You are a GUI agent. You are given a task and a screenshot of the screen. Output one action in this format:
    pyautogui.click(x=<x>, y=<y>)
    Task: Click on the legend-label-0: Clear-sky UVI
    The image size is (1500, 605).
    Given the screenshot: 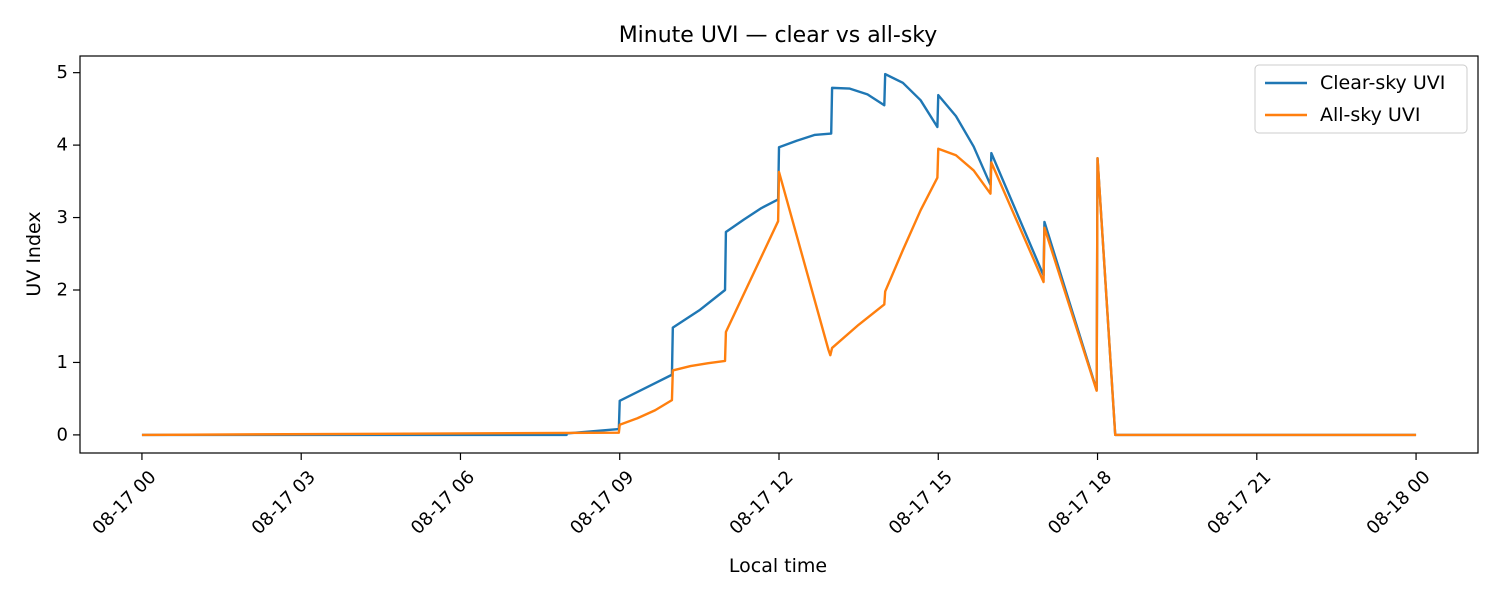 What is the action you would take?
    pyautogui.click(x=1382, y=83)
    